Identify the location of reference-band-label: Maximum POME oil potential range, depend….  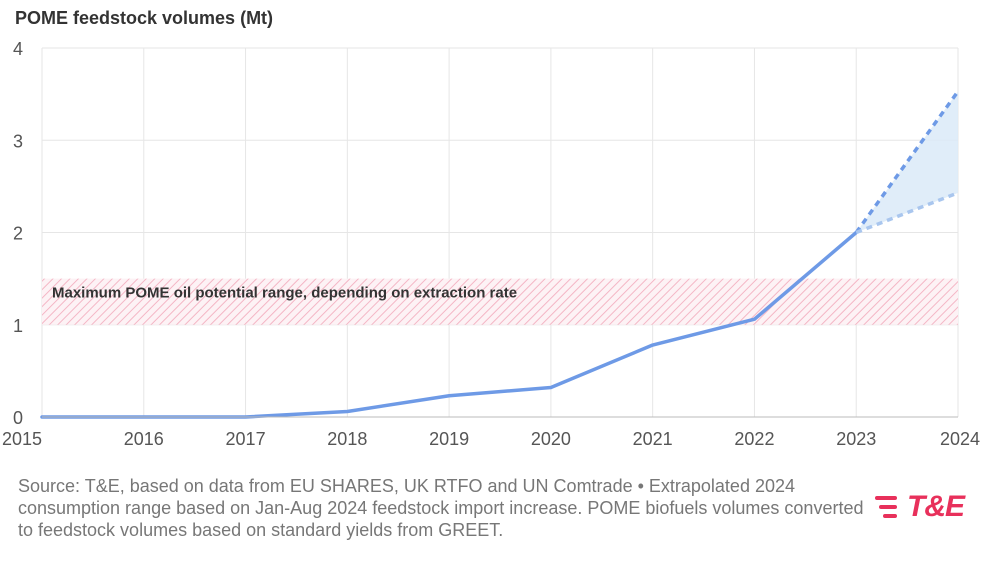
(284, 293).